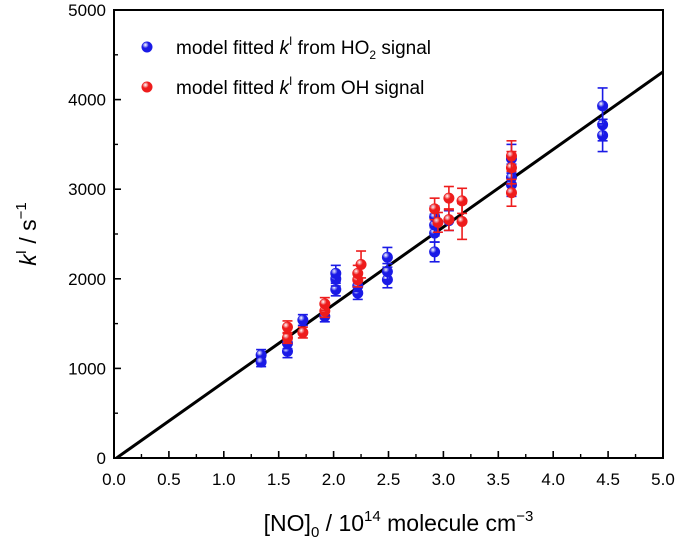 This screenshot has width=685, height=547. Describe the element at coordinates (101, 458) in the screenshot. I see `y-tick-label: 0` at that location.